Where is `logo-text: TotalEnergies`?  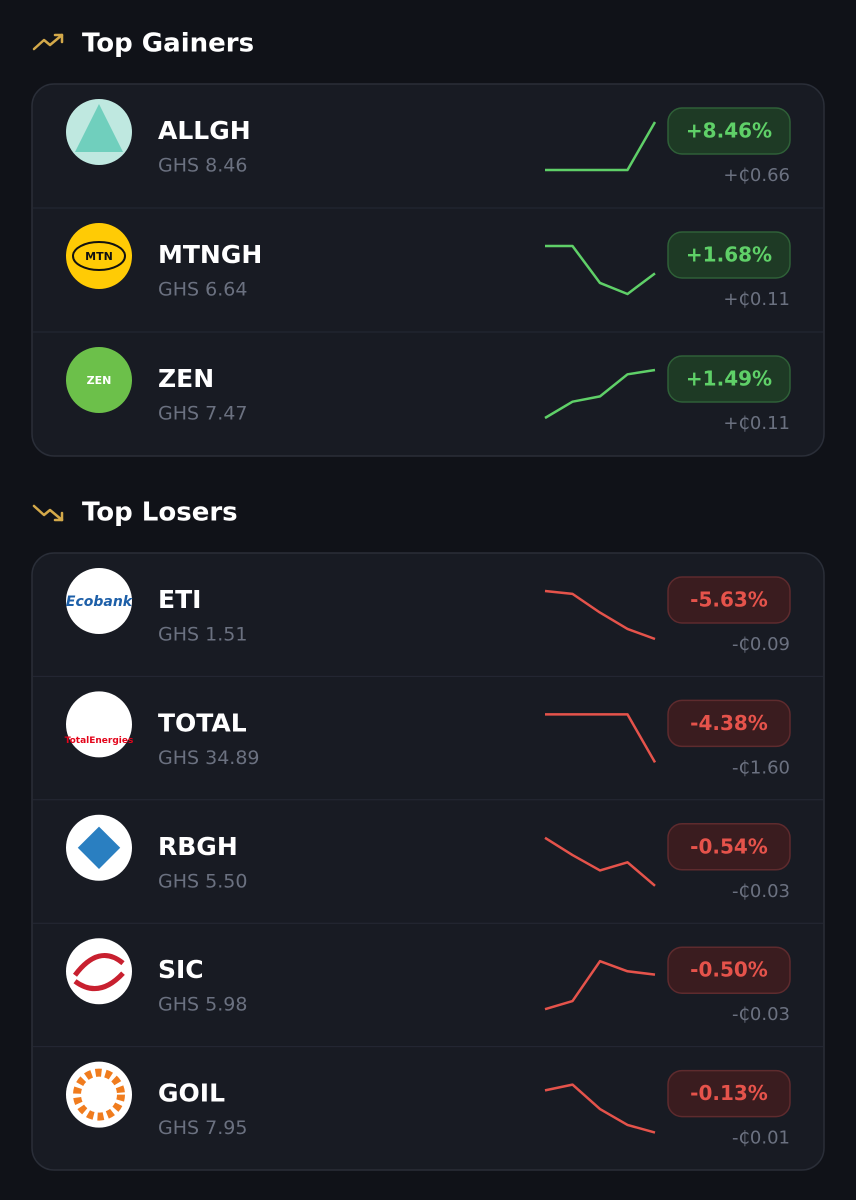 logo-text: TotalEnergies is located at coordinates (99, 741).